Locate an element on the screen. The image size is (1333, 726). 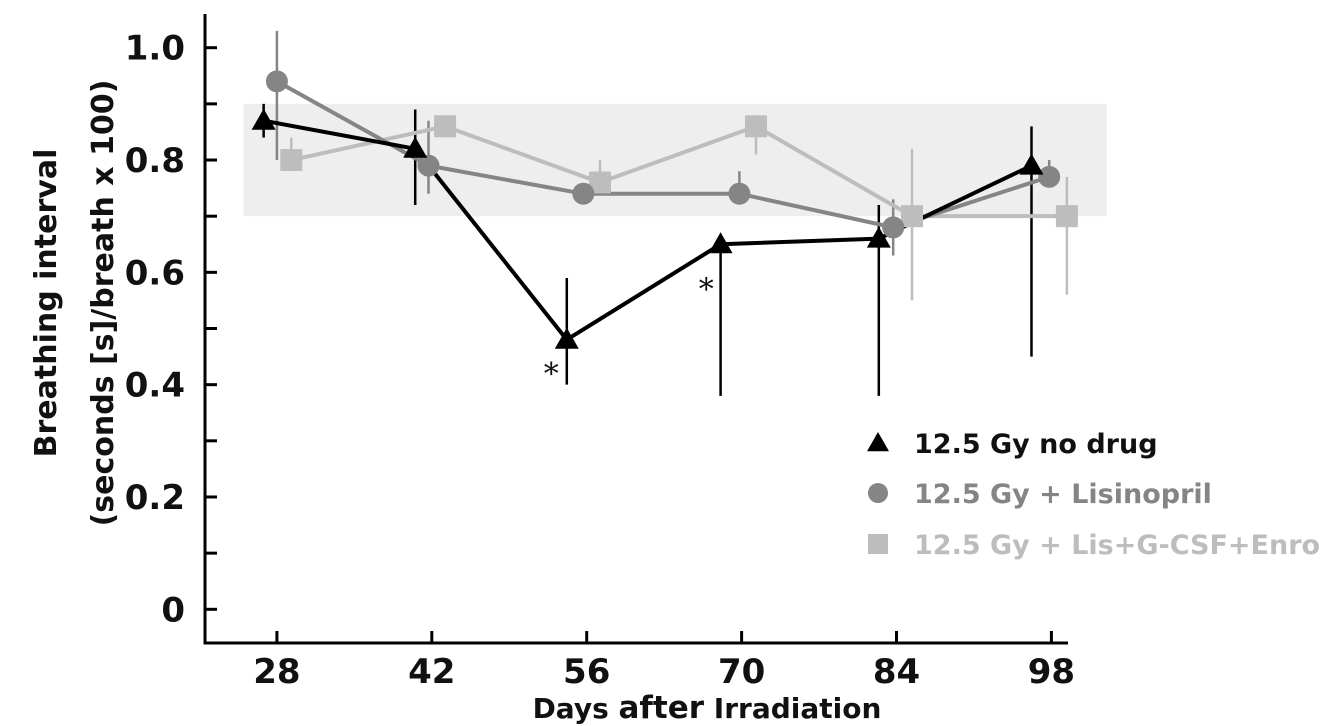
x-tick-label: 42 is located at coordinates (431, 672).